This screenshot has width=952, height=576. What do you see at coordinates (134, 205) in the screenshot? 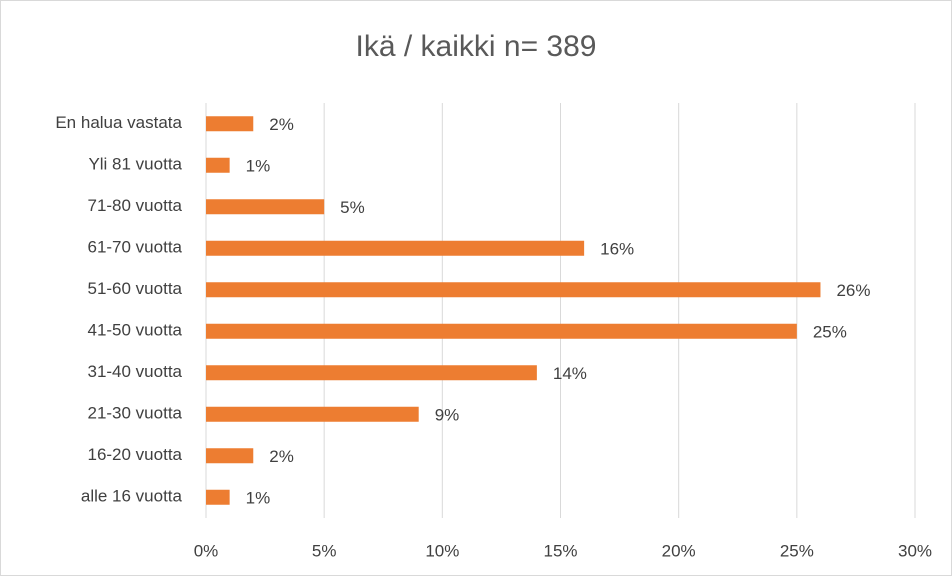
I see `y-tick-label: 71-80 vuotta` at bounding box center [134, 205].